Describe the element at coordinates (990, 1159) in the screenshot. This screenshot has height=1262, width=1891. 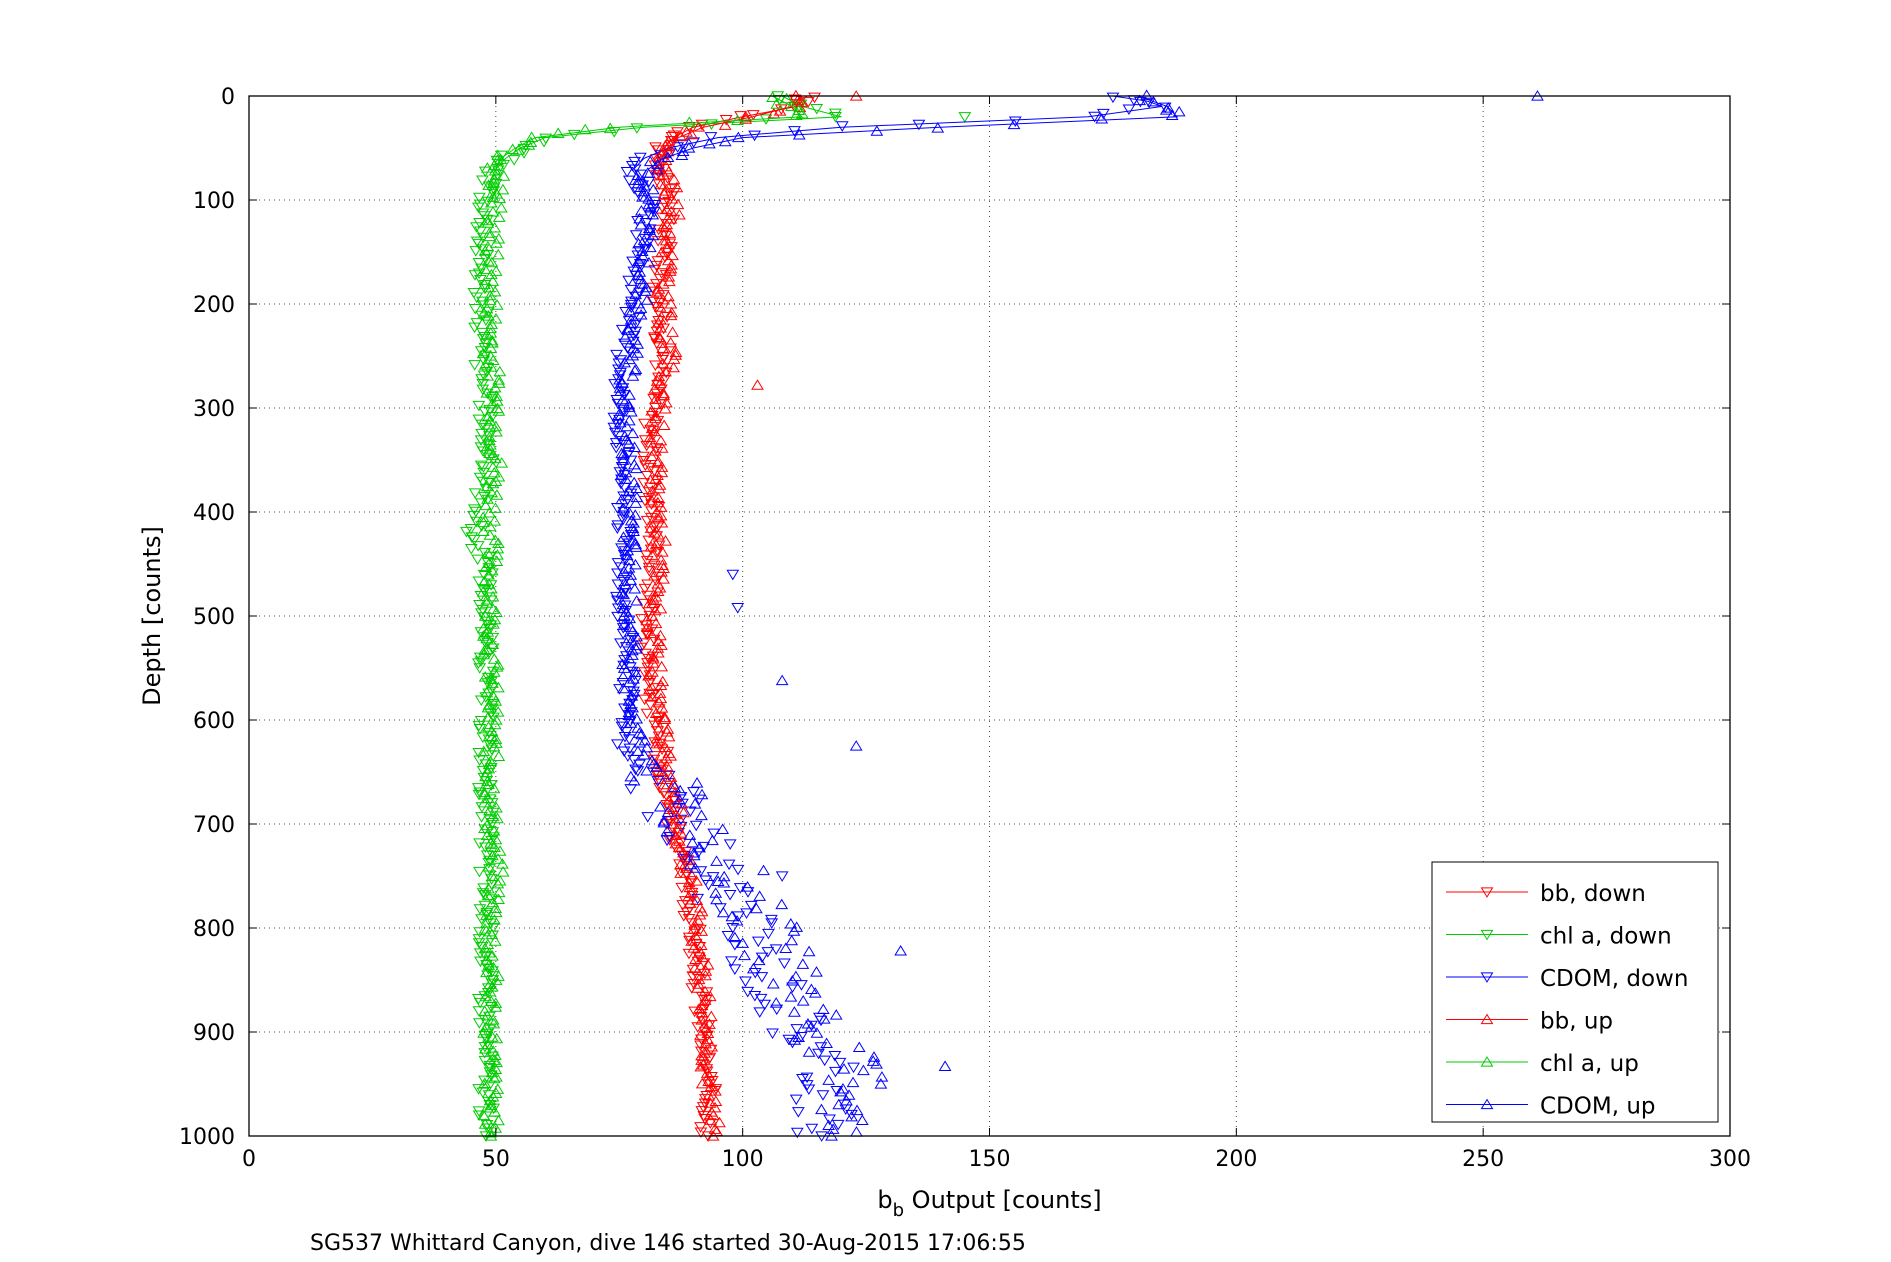
I see `x-tick-label: 150` at that location.